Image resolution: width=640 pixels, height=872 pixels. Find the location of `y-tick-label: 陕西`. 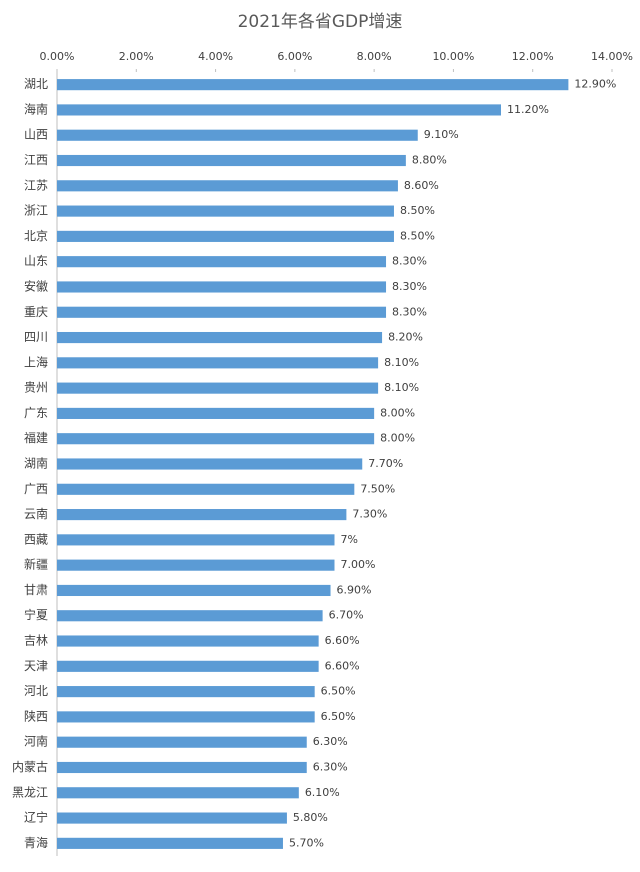

y-tick-label: 陕西 is located at coordinates (36, 715).